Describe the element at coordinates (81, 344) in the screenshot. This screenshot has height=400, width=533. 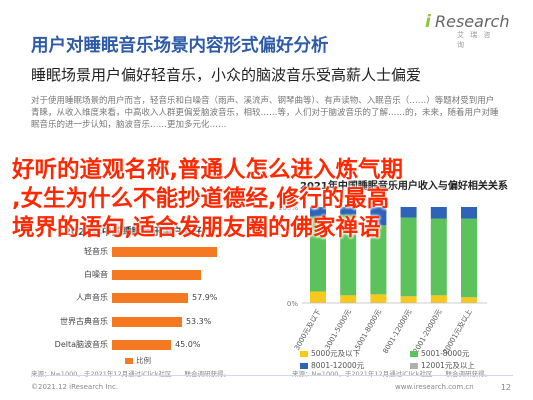
I see `bar-category-label: Delta脑波音乐` at that location.